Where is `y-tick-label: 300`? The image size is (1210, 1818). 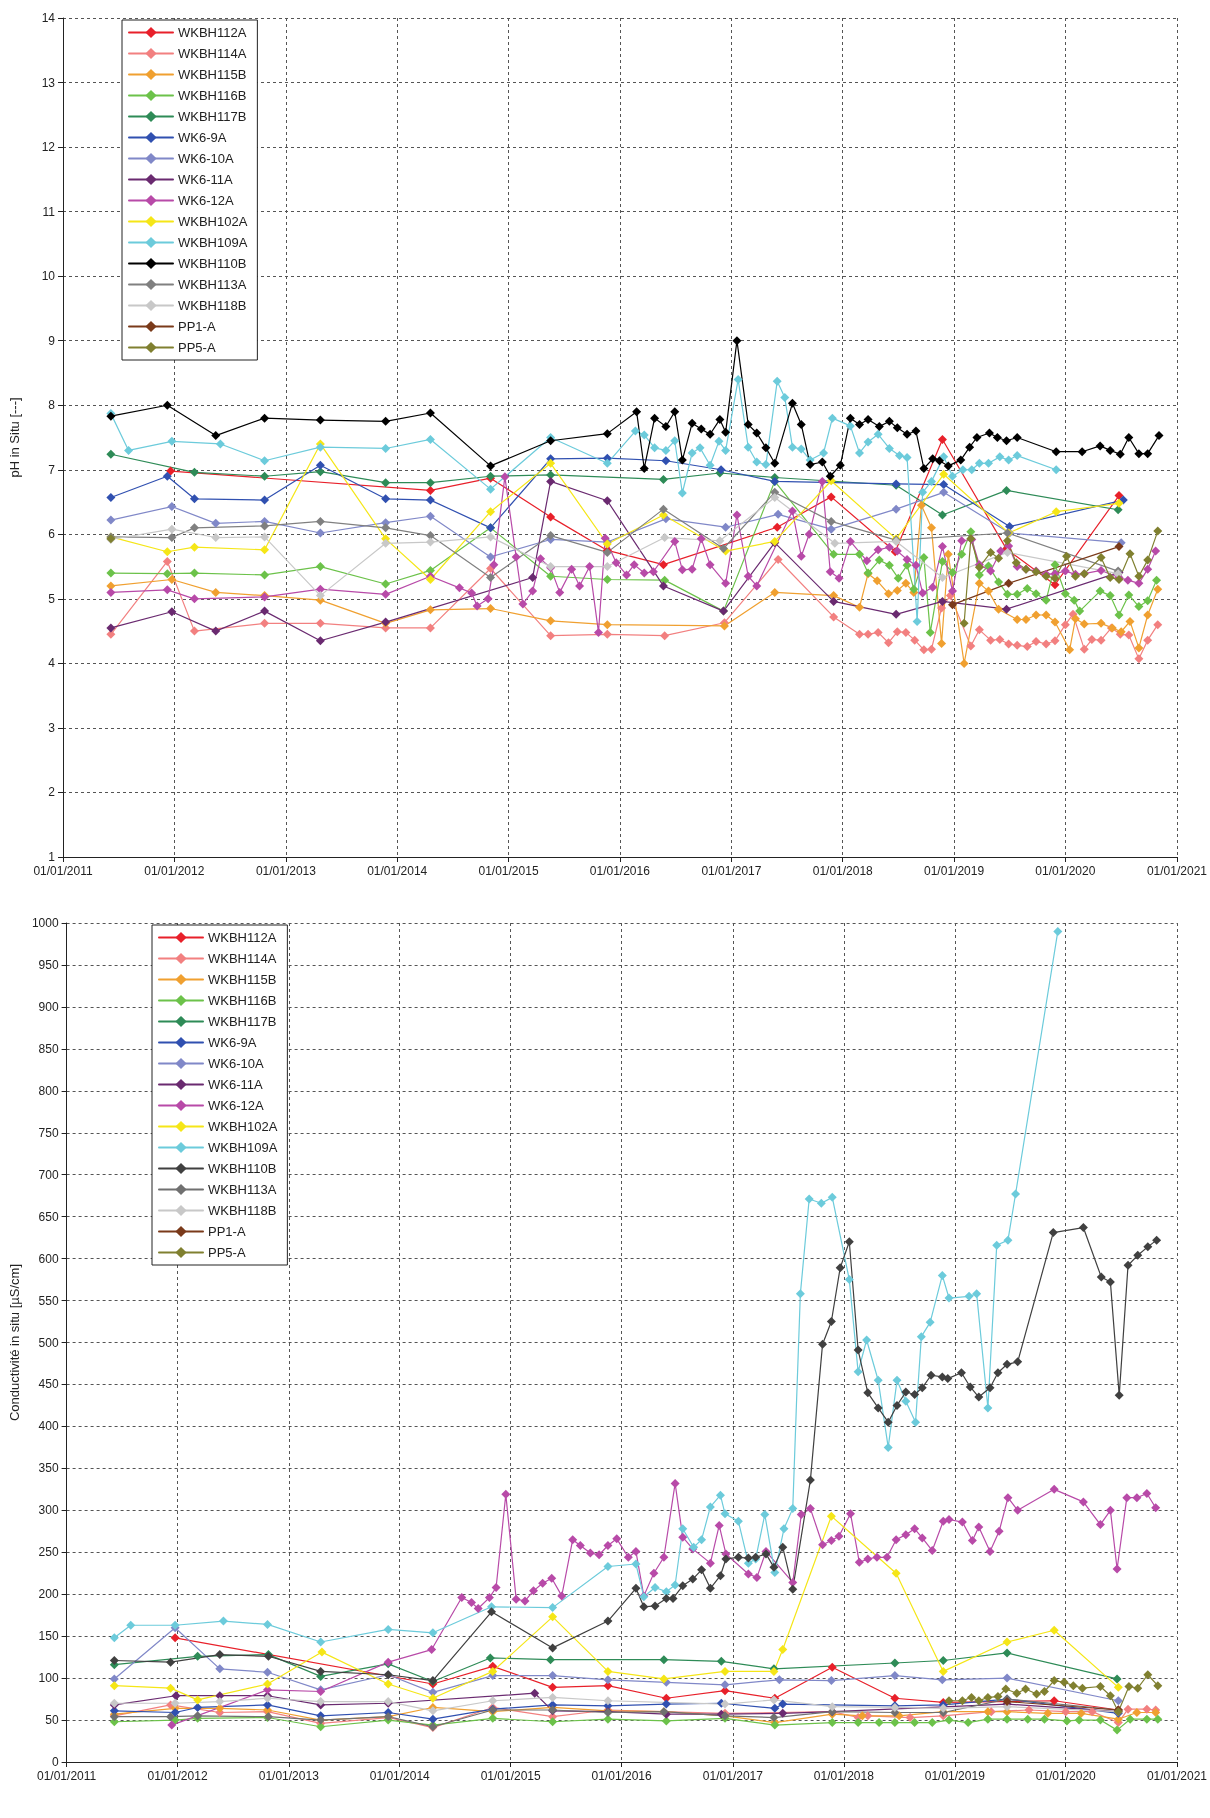 y-tick-label: 300 is located at coordinates (48, 1510).